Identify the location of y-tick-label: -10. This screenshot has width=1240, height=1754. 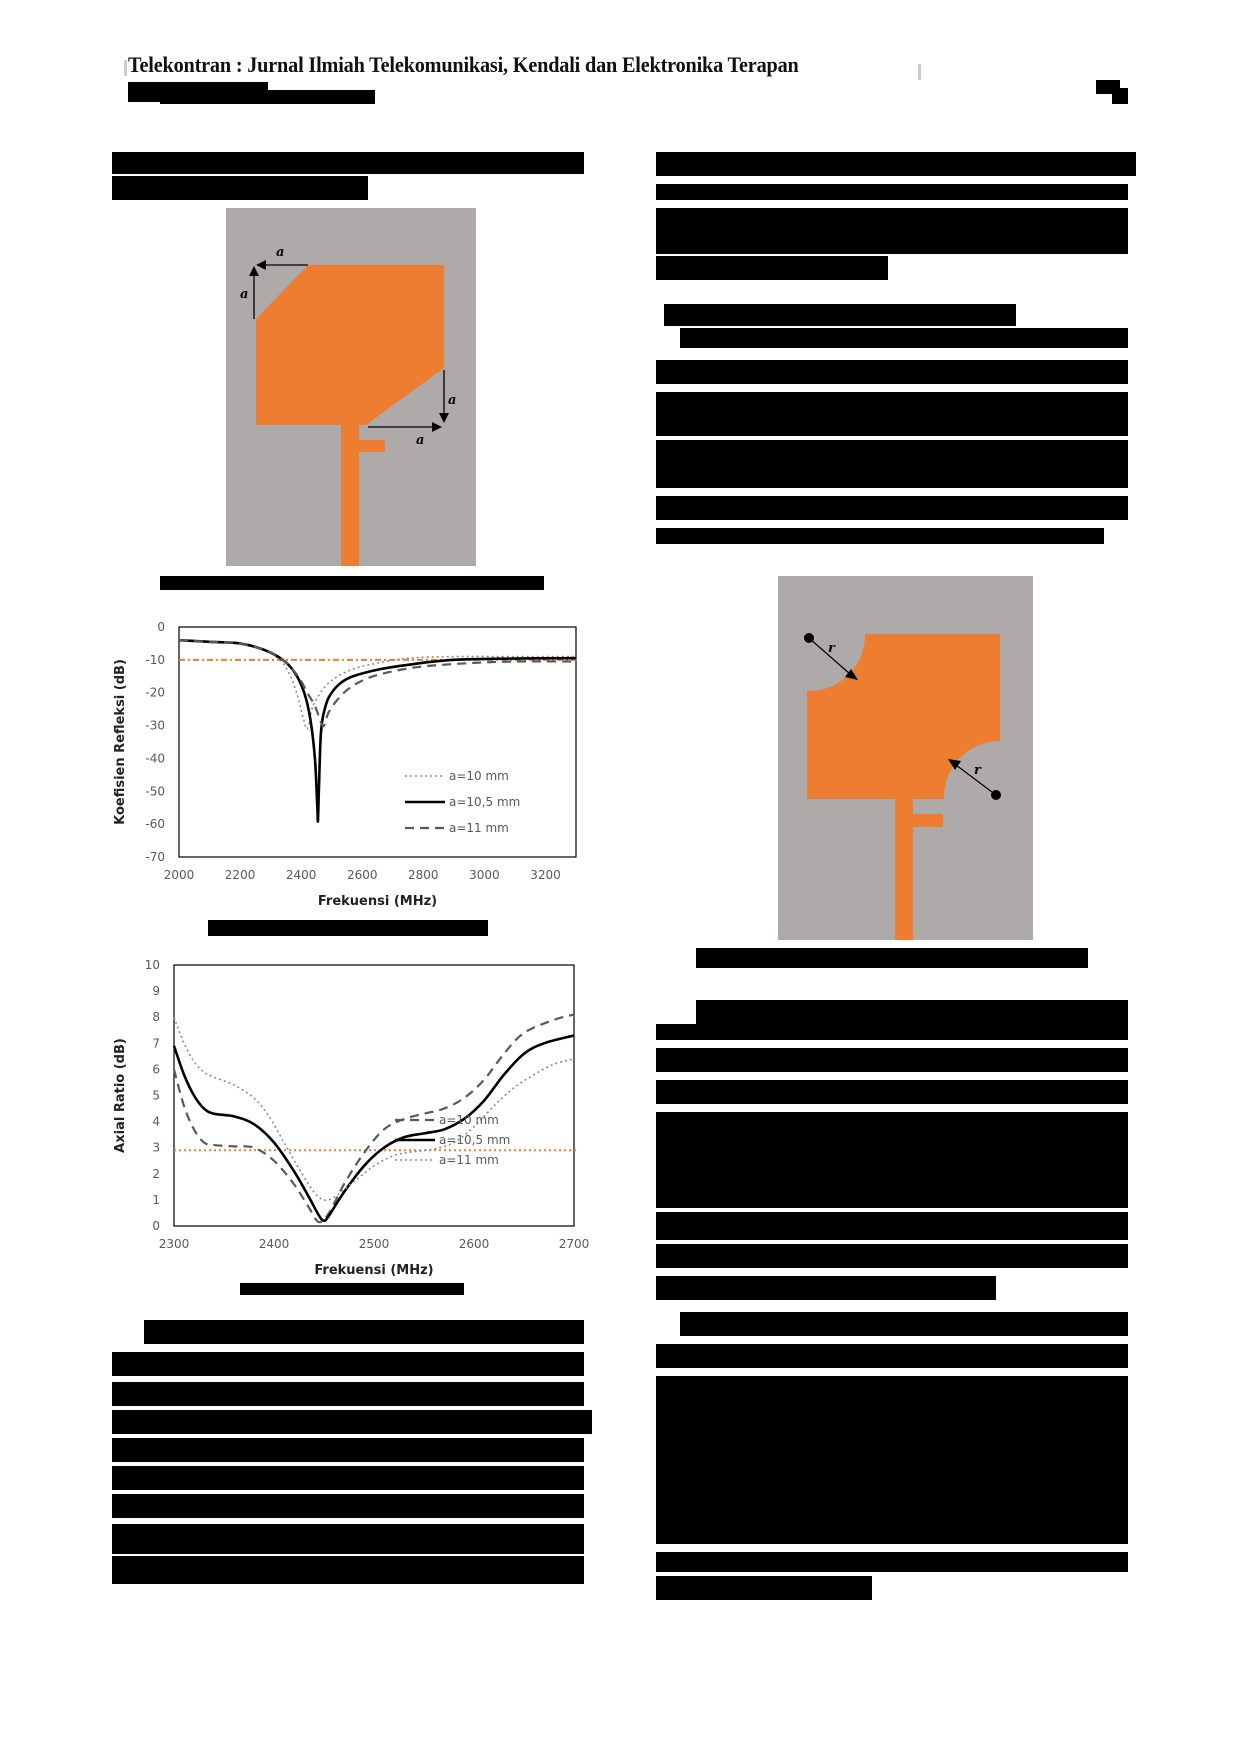
(155, 660).